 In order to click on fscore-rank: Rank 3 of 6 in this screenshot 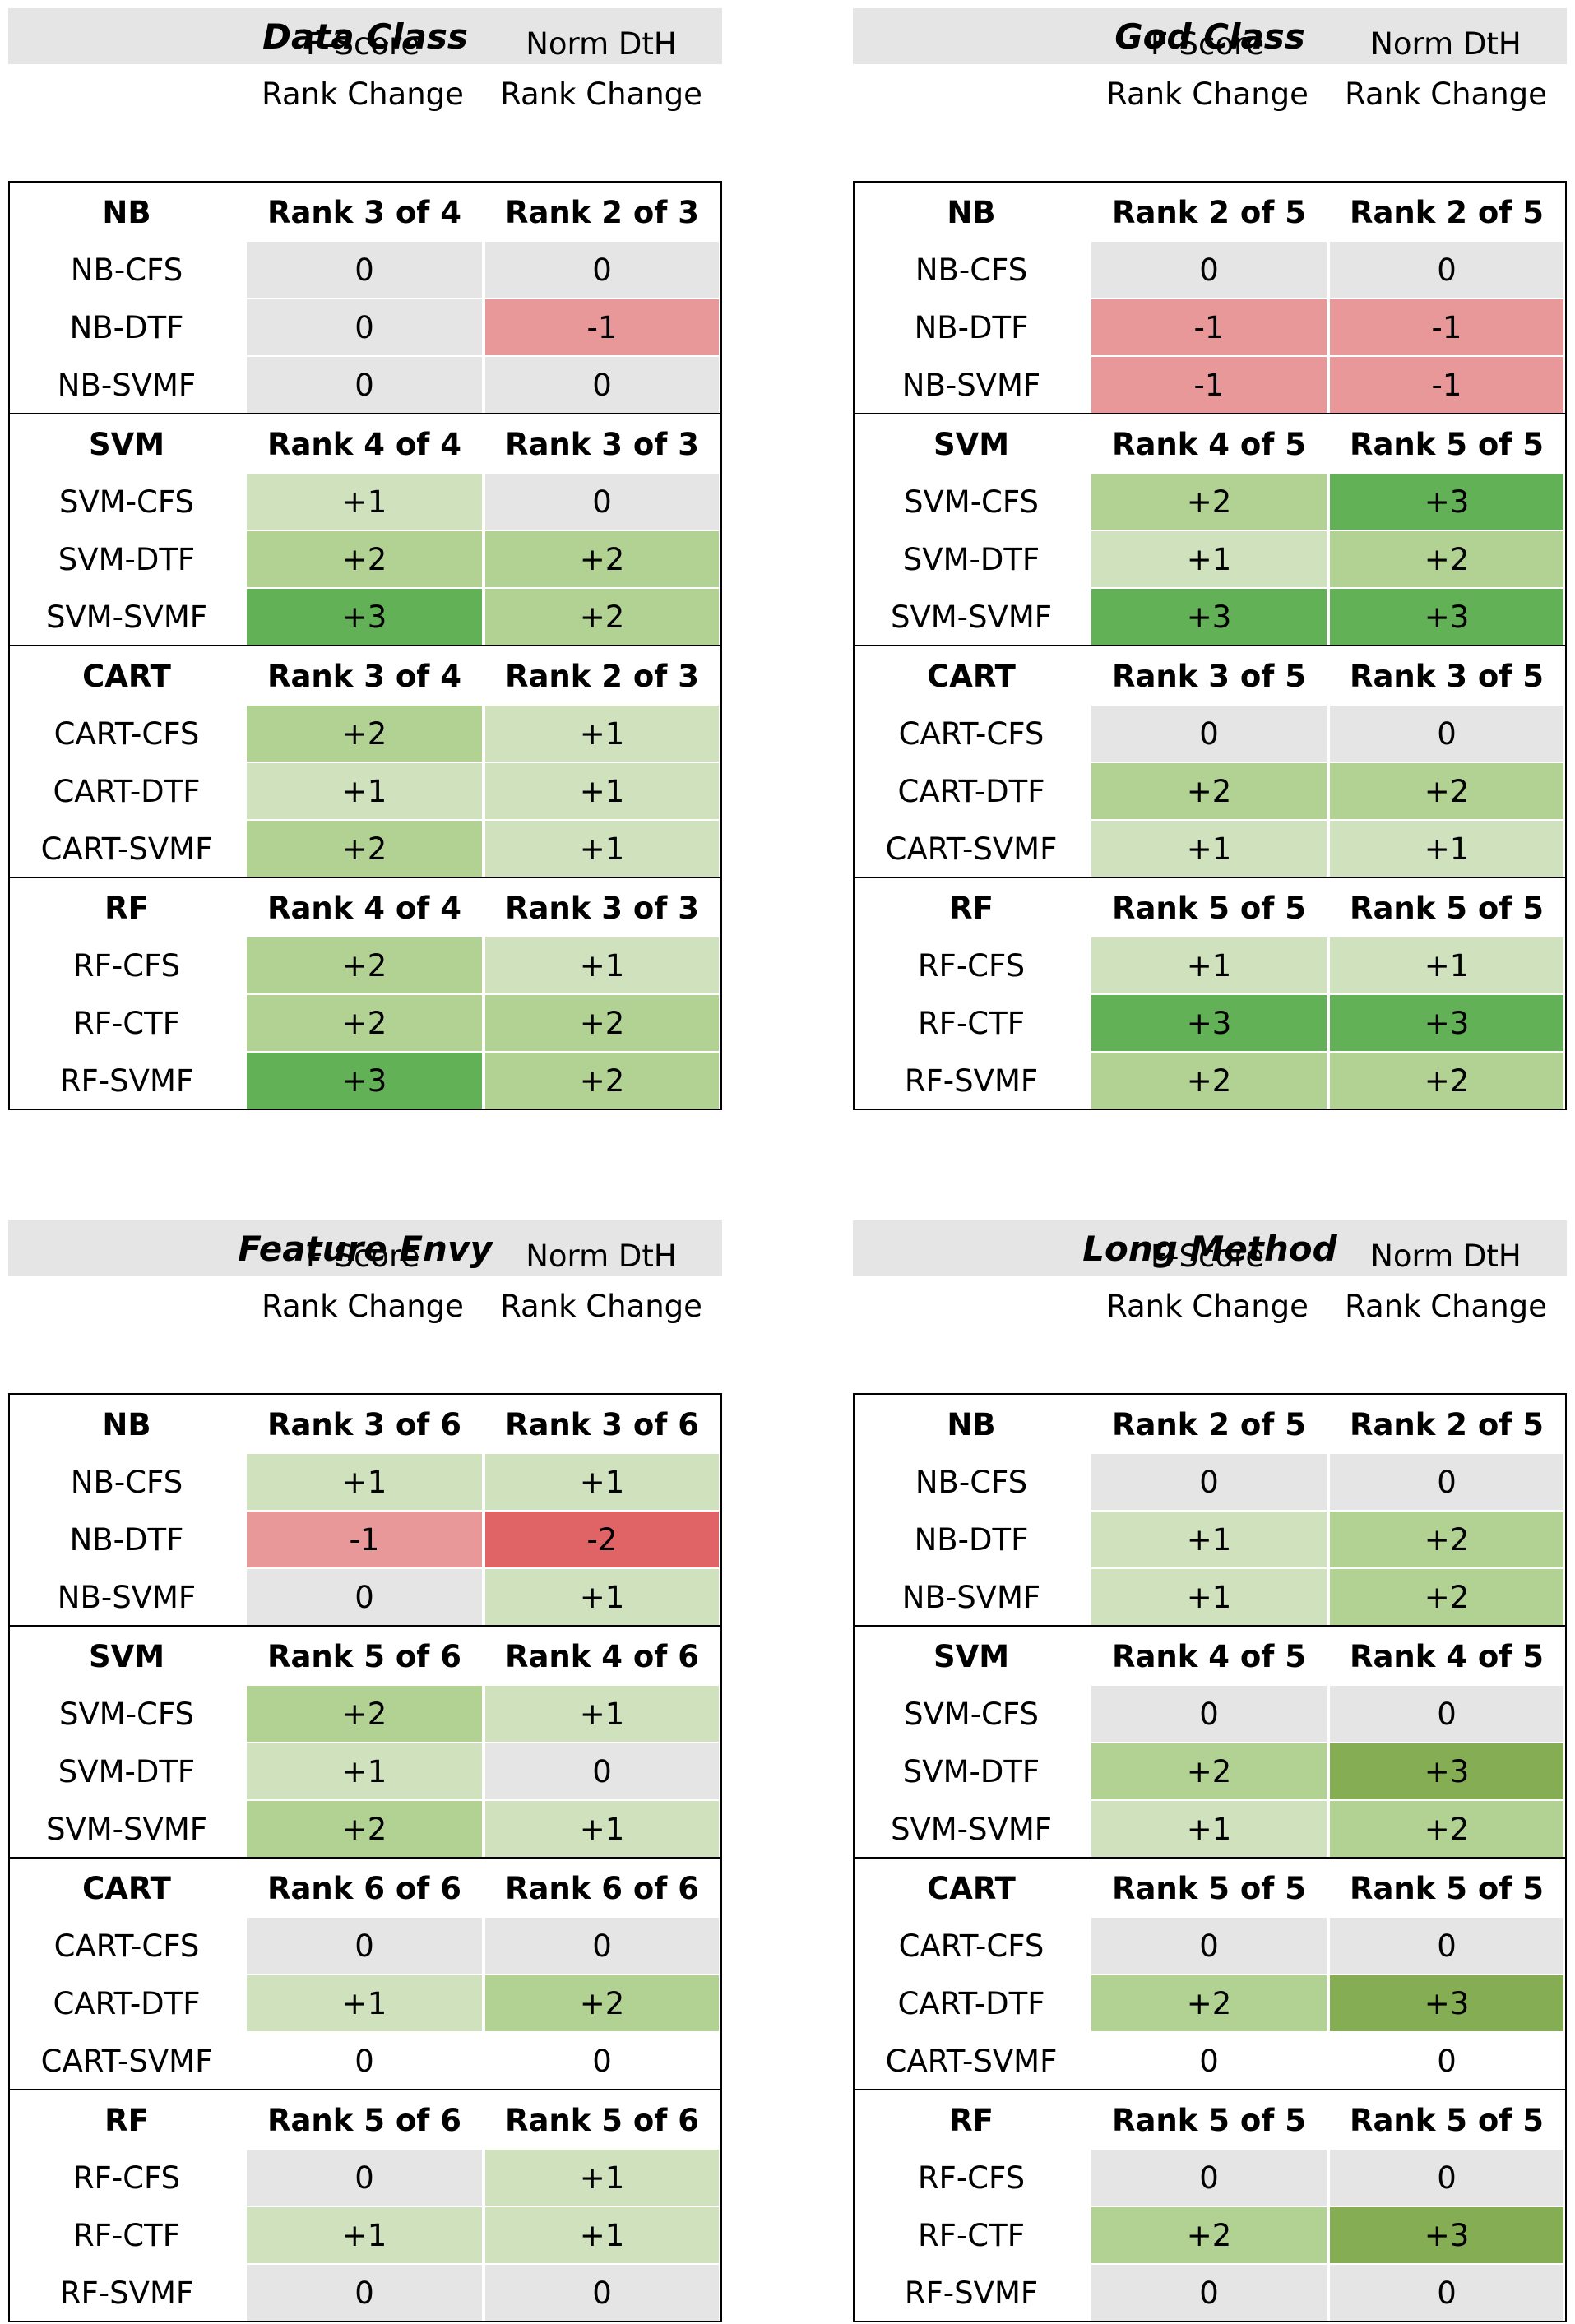, I will do `click(362, 1423)`.